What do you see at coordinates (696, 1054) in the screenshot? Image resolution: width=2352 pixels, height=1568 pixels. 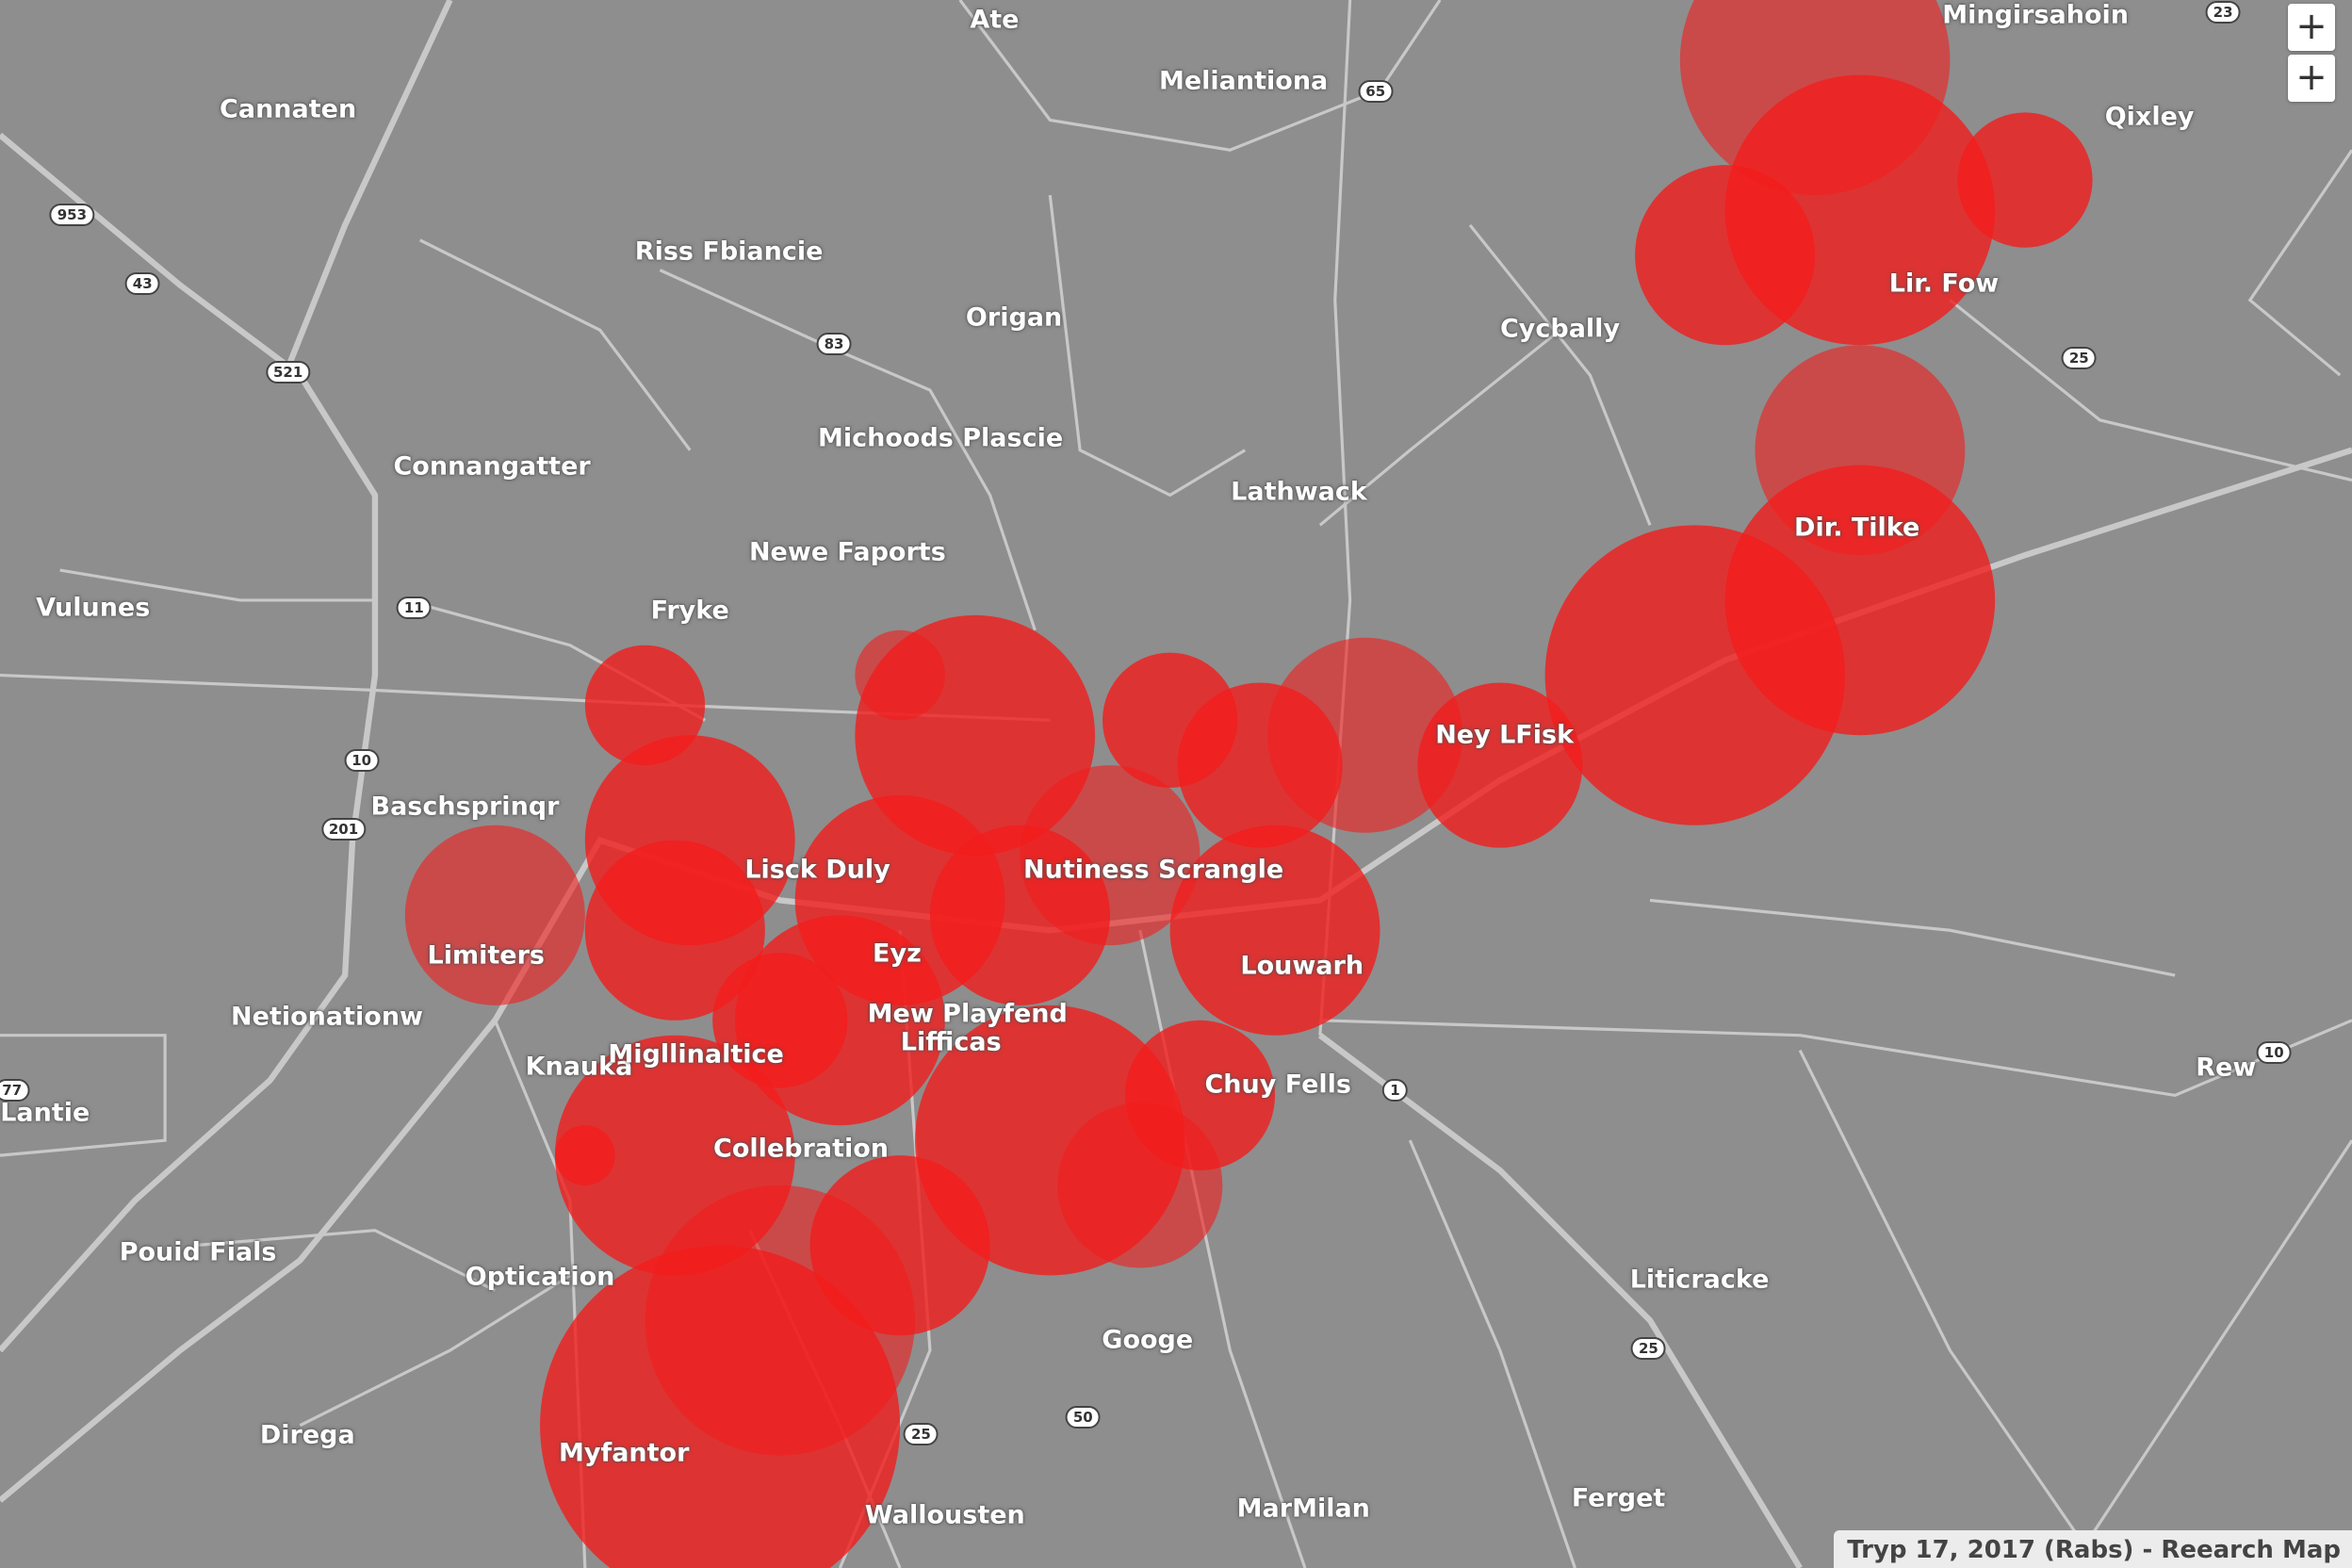 I see `place-label: Migllinaltice` at bounding box center [696, 1054].